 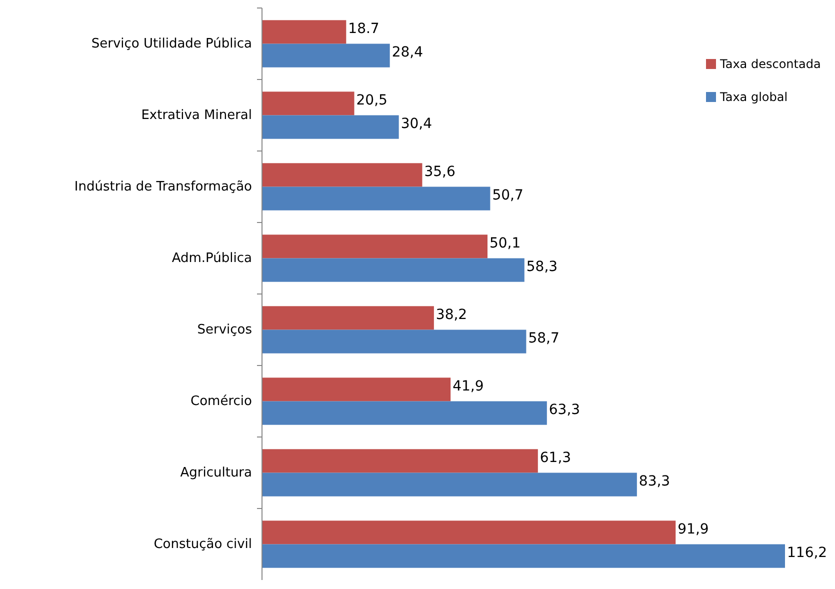 What do you see at coordinates (216, 472) in the screenshot?
I see `y-tick-label: Agricultura` at bounding box center [216, 472].